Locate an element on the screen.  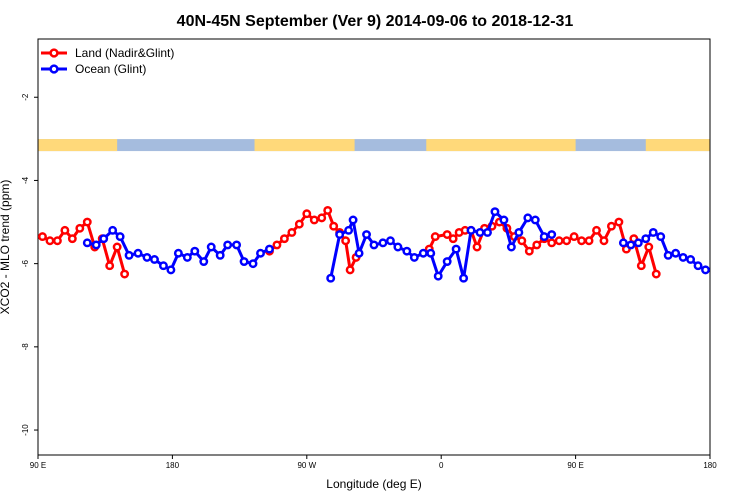
x-axis-label: Longitude (deg E) is located at coordinates (373, 484).